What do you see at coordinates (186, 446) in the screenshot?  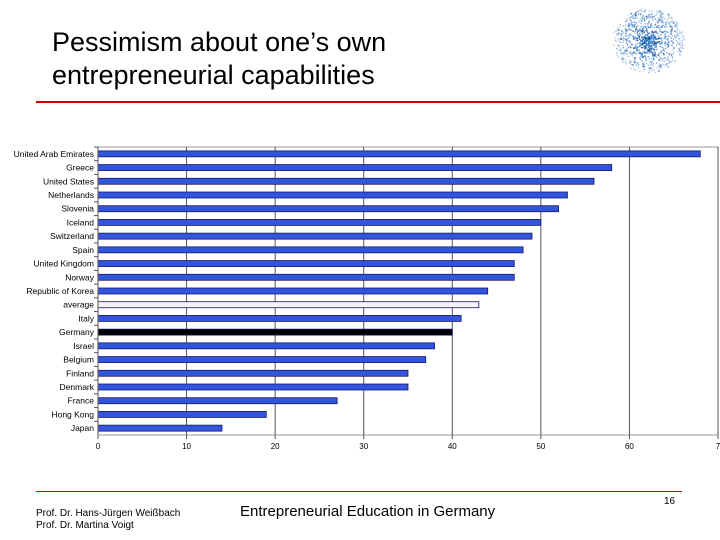 I see `x-tick-label: 10` at bounding box center [186, 446].